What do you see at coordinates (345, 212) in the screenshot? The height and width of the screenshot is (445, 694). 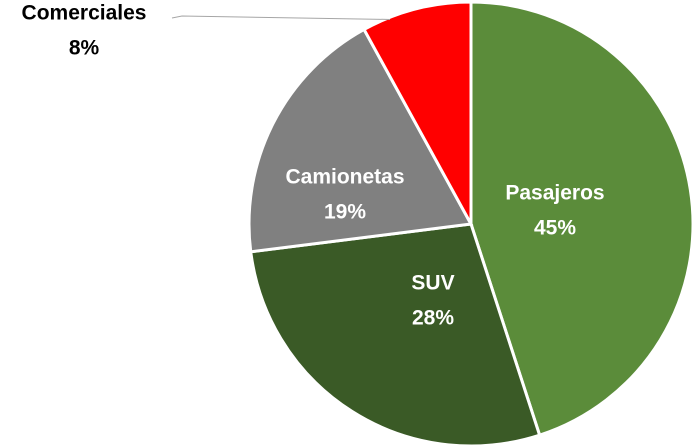 I see `value-label: 19%` at bounding box center [345, 212].